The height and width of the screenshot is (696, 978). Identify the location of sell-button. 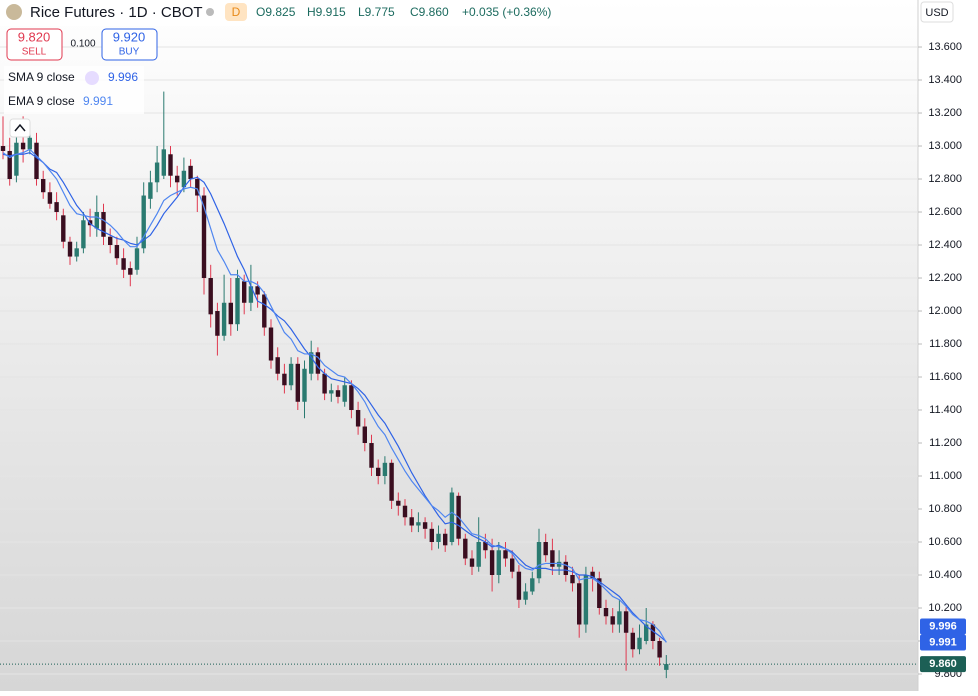
(34, 44).